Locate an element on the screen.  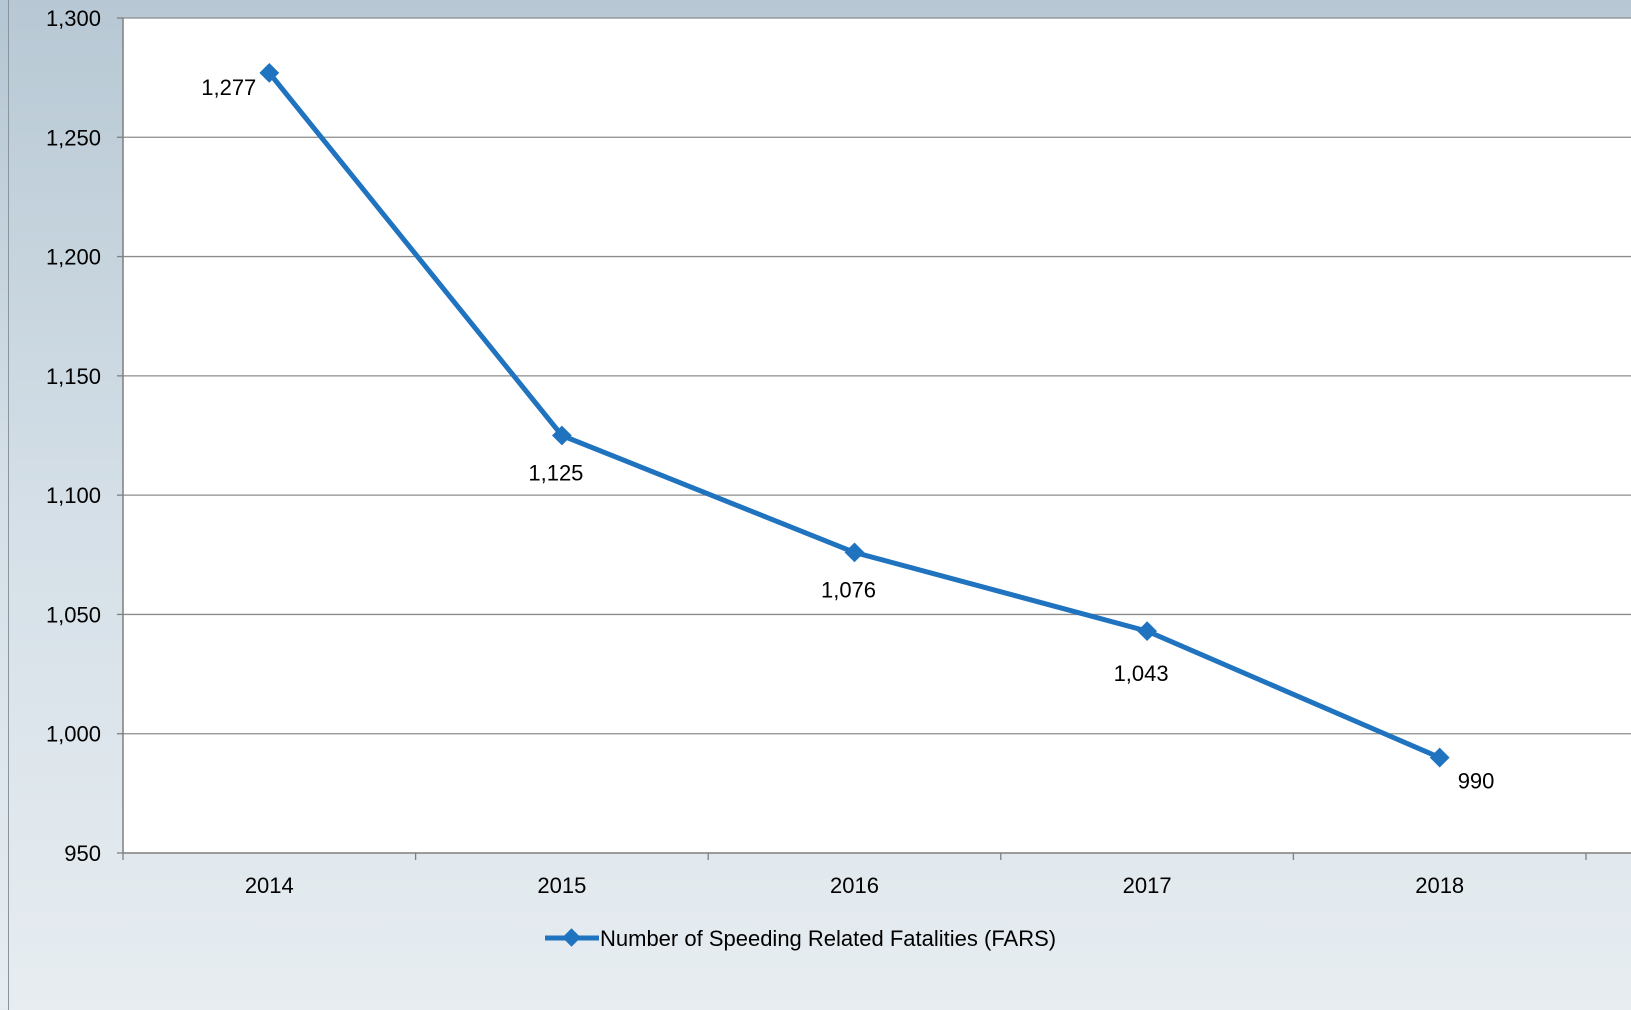
x-tick-label: 2017 is located at coordinates (1147, 885).